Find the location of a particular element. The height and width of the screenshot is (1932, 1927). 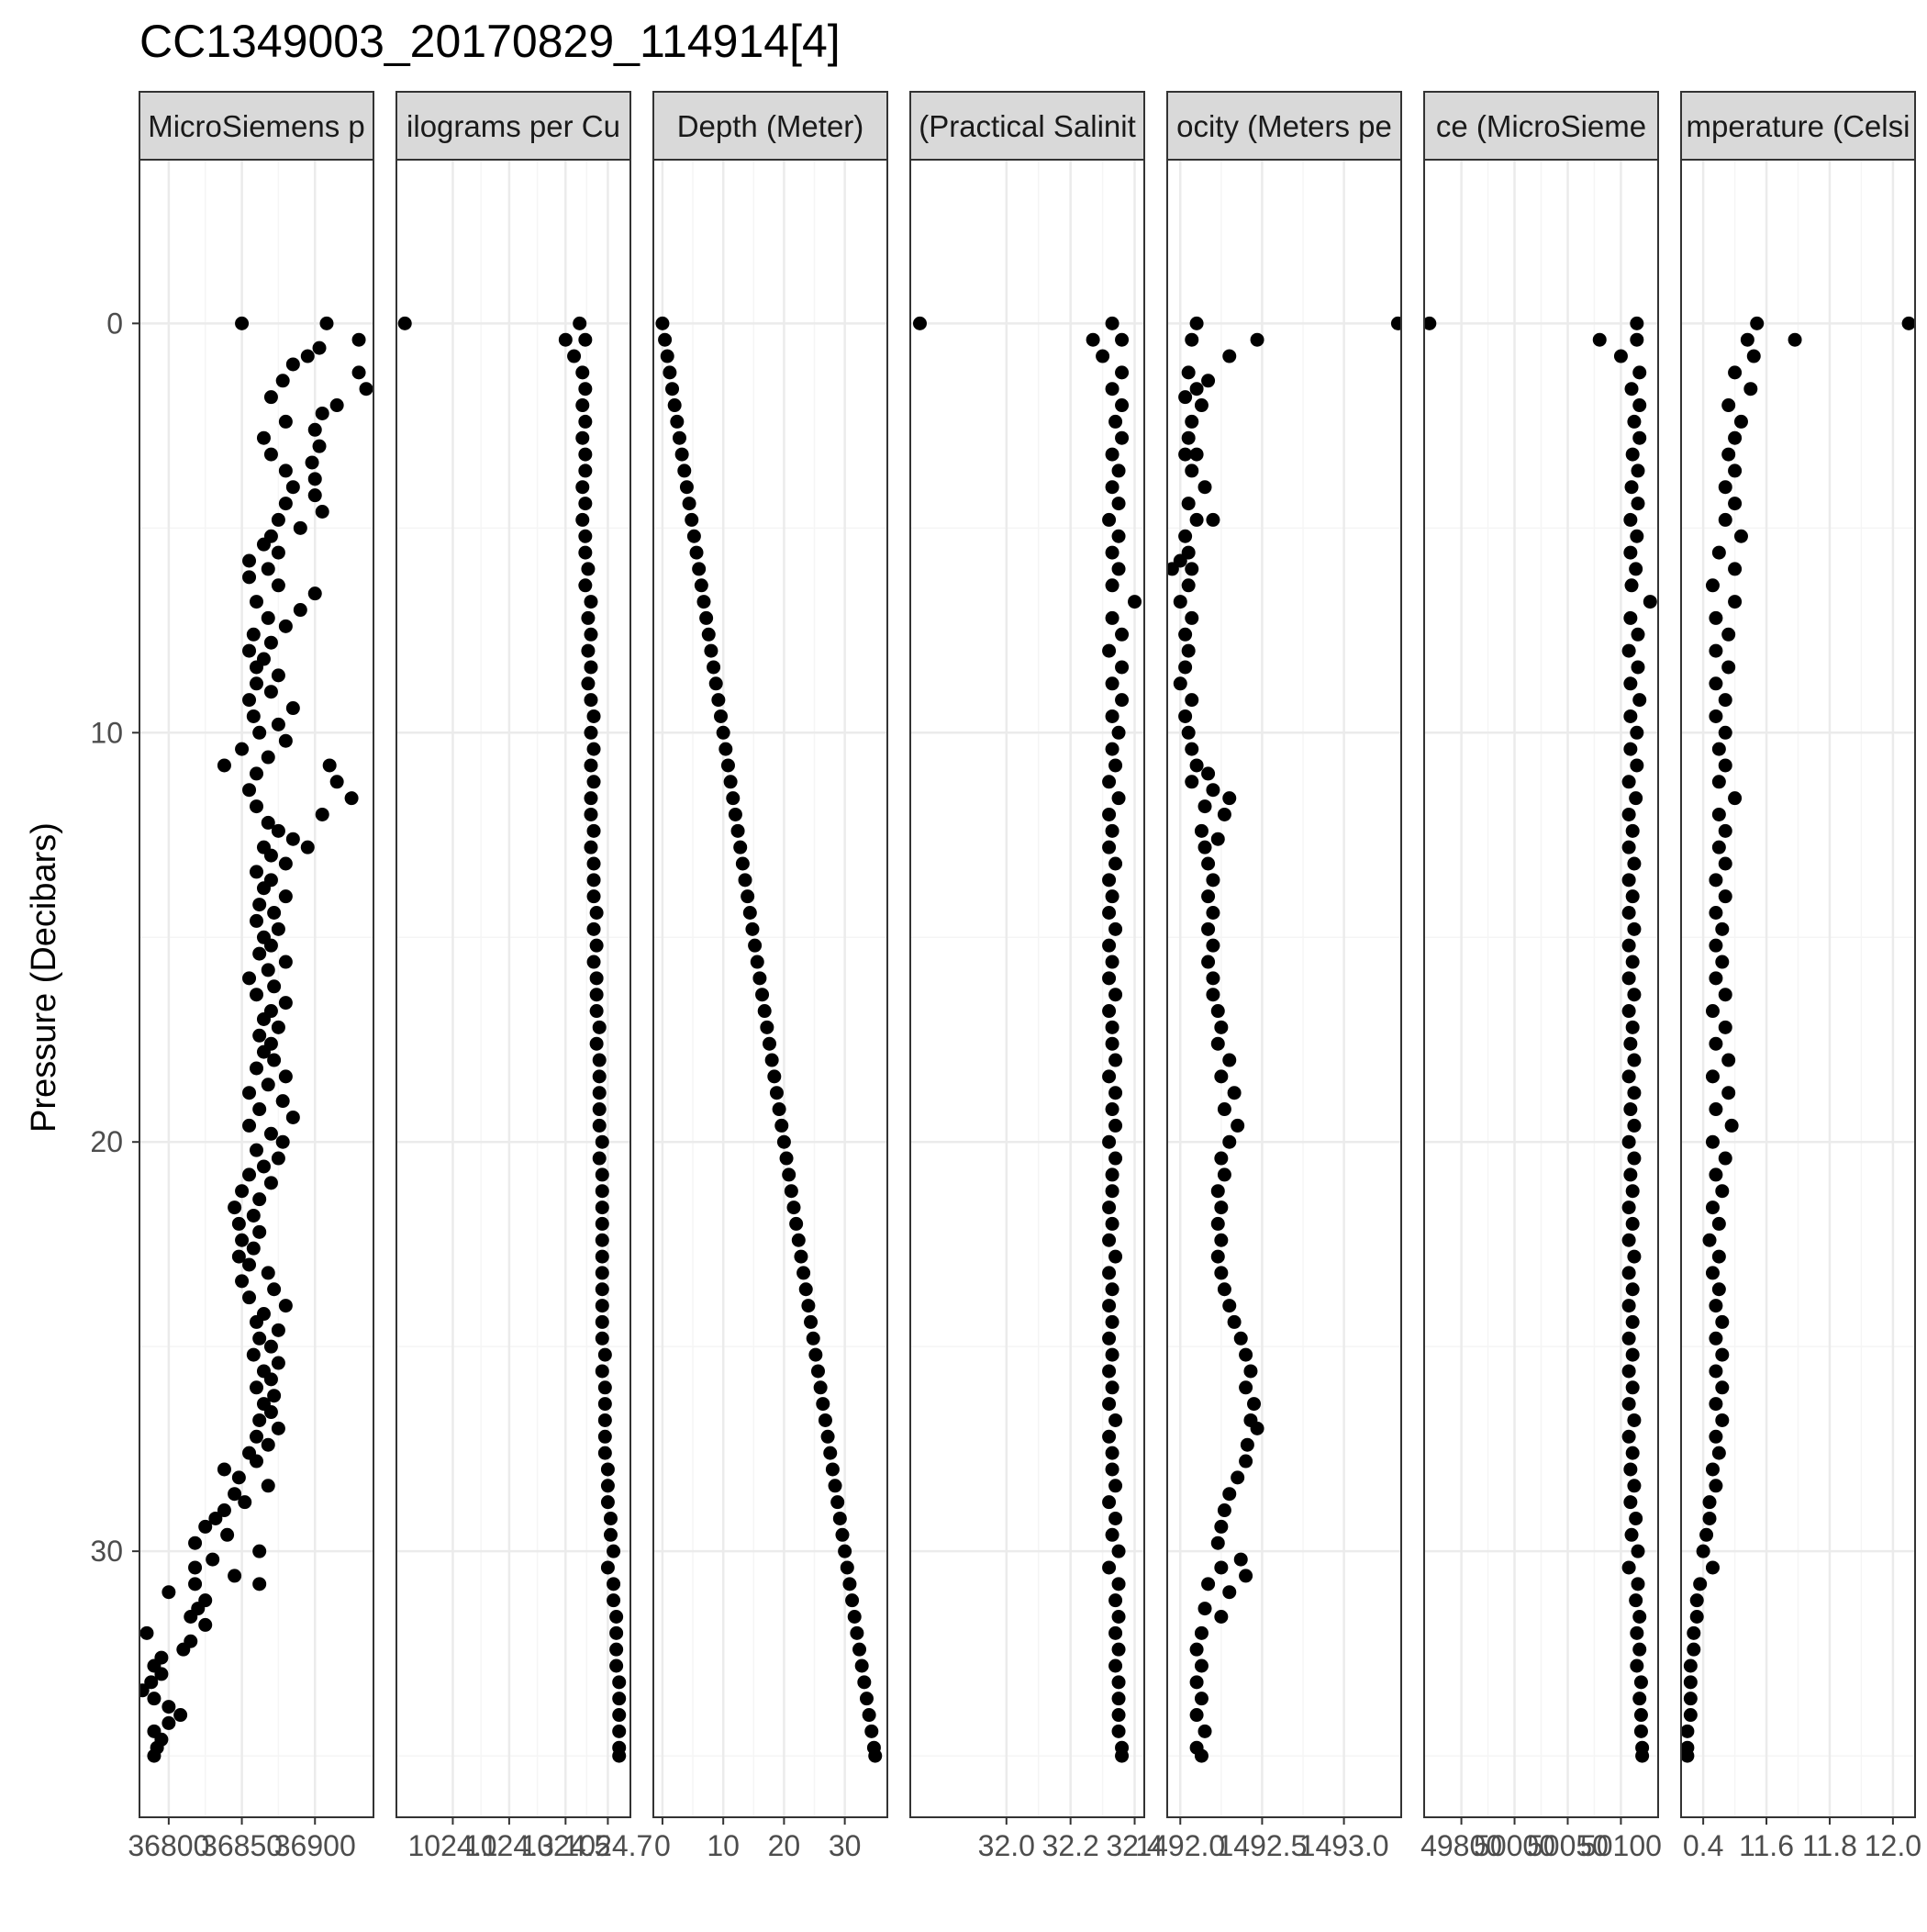

panel-grid is located at coordinates (1541, 989).